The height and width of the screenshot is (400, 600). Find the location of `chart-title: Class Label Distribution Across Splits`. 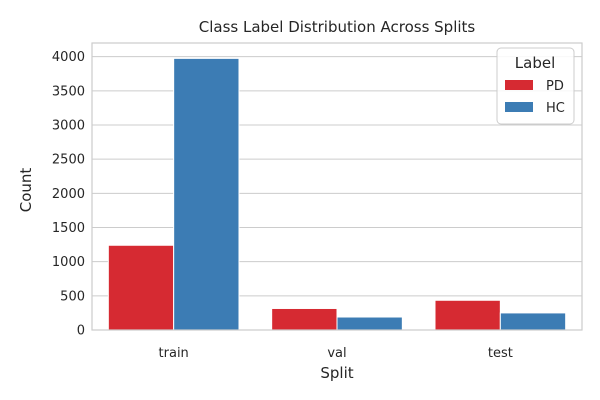

chart-title: Class Label Distribution Across Splits is located at coordinates (337, 27).